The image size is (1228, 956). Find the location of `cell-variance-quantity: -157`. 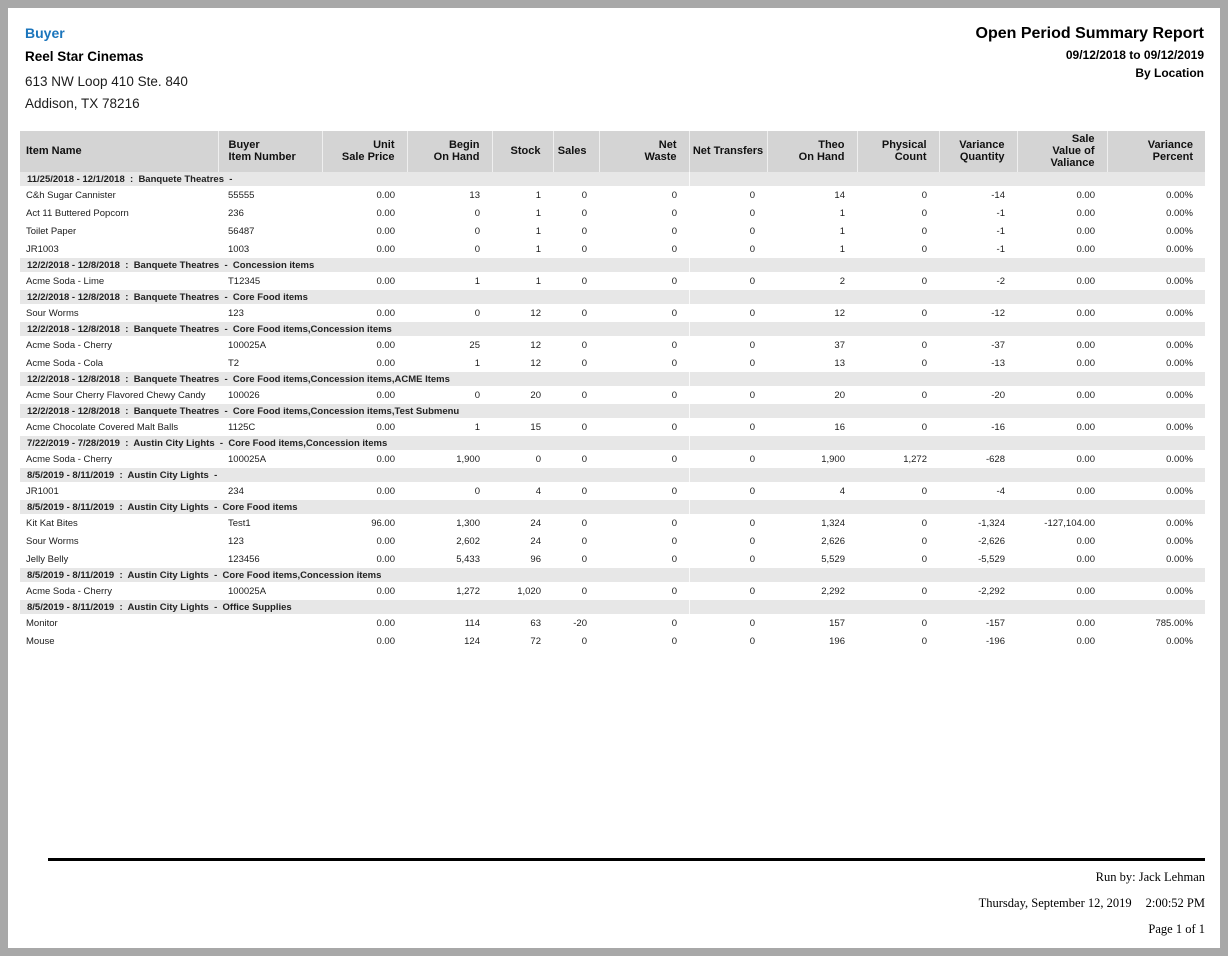

cell-variance-quantity: -157 is located at coordinates (995, 623).